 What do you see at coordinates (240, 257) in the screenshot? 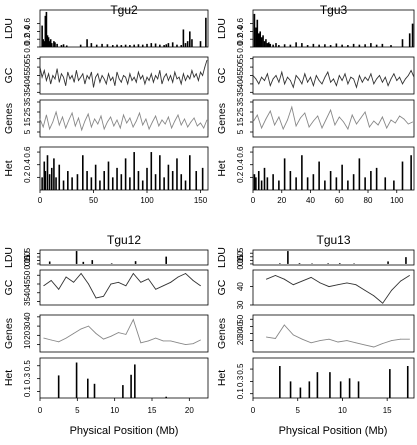
I see `y-tick-label: 1.0` at bounding box center [240, 257].